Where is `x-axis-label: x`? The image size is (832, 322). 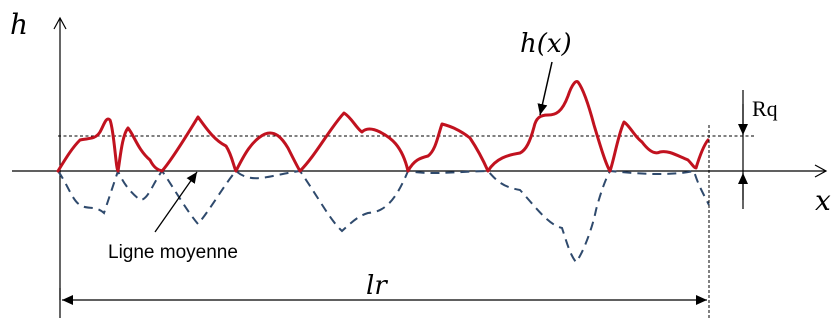
x-axis-label: x is located at coordinates (823, 200).